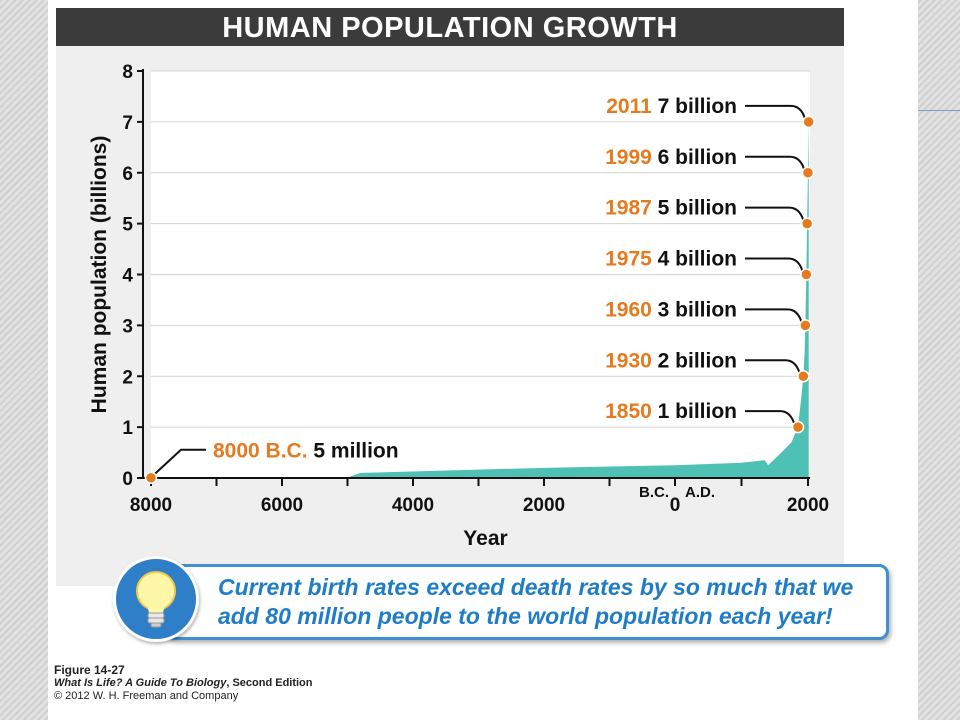 The image size is (960, 720). What do you see at coordinates (485, 538) in the screenshot?
I see `x-axis-title: Year` at bounding box center [485, 538].